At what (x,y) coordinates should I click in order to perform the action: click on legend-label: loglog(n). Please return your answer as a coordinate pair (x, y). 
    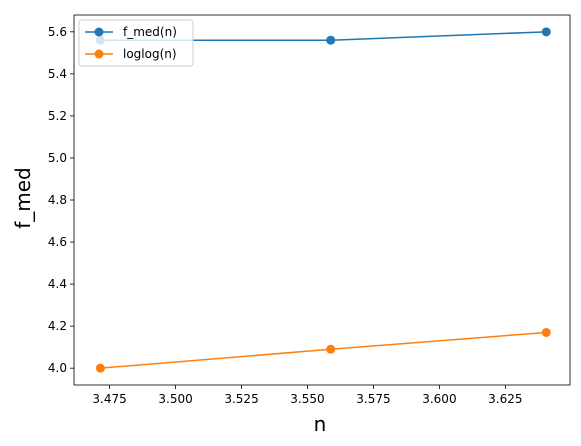
    Looking at the image, I should click on (150, 54).